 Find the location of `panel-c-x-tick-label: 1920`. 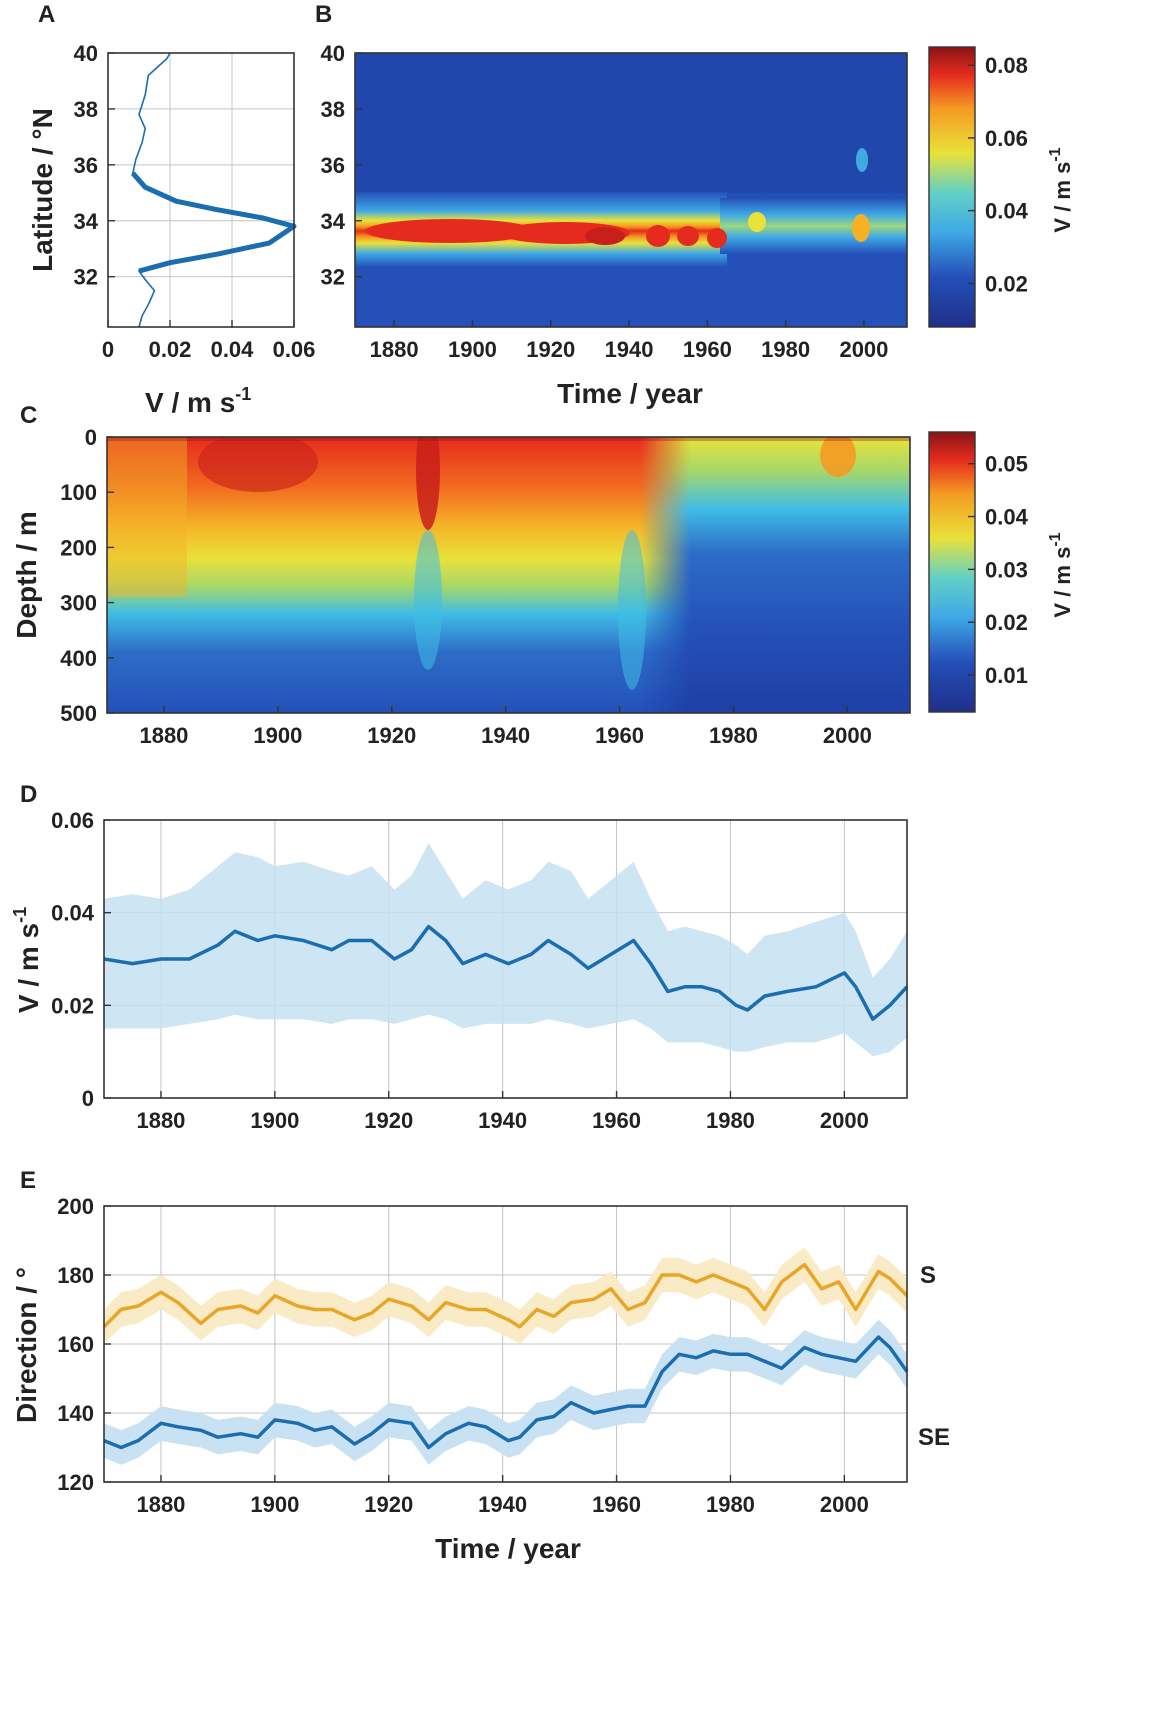

panel-c-x-tick-label: 1920 is located at coordinates (391, 735).